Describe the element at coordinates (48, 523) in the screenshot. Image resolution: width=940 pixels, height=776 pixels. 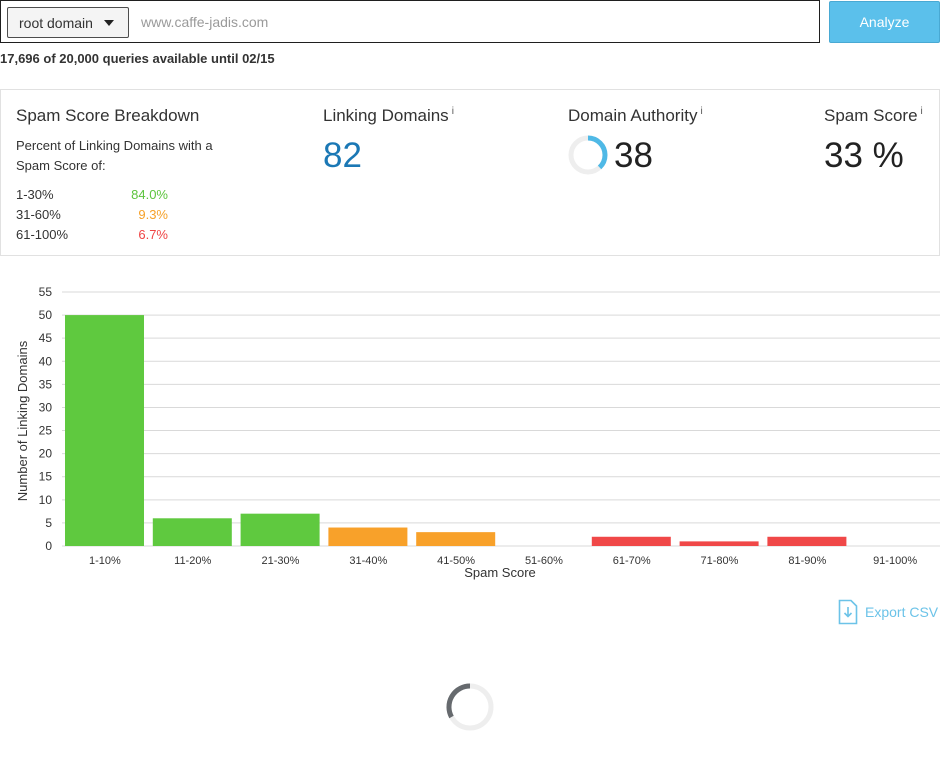
I see `y-tick-label: 5` at that location.